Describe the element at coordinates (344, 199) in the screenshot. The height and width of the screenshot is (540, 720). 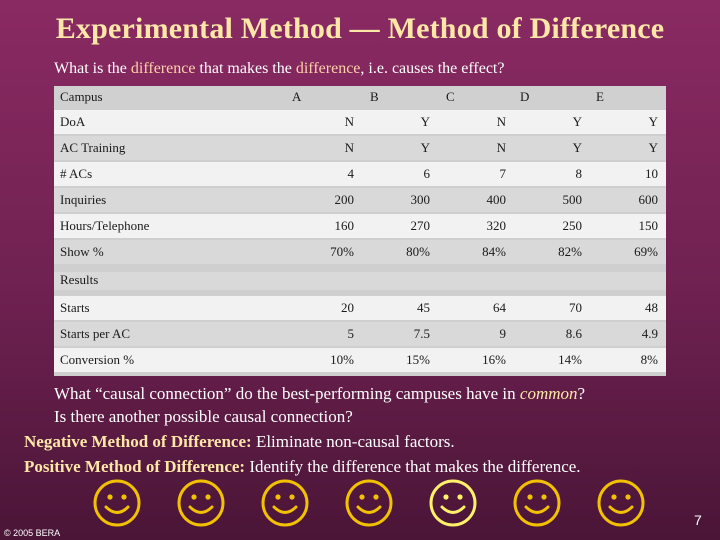
I see `cell-value: 200` at that location.